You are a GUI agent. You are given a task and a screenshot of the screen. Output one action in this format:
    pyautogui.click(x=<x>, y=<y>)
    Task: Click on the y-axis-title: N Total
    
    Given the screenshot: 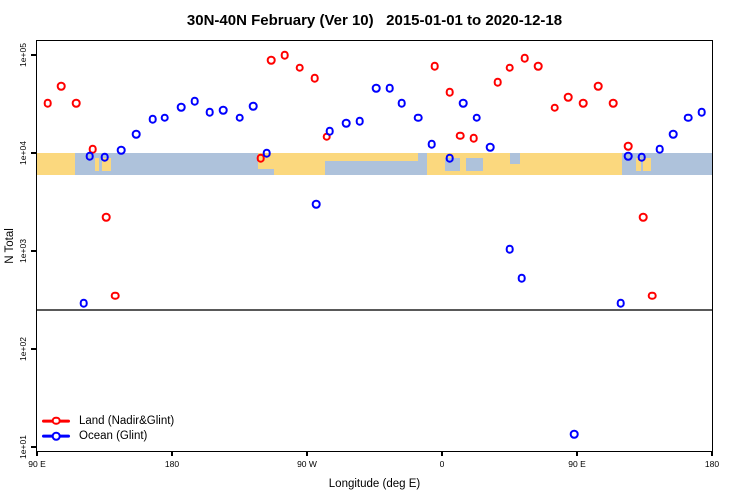 What is the action you would take?
    pyautogui.click(x=10, y=246)
    